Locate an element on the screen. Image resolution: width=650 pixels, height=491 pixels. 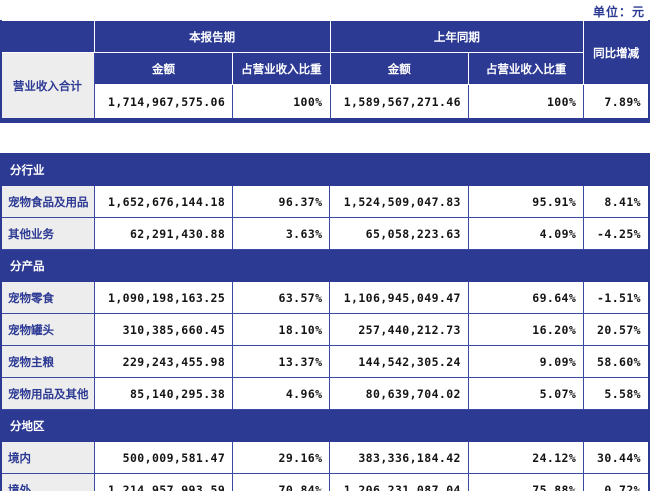
prior-pct-cell: 95.91% is located at coordinates (526, 201).